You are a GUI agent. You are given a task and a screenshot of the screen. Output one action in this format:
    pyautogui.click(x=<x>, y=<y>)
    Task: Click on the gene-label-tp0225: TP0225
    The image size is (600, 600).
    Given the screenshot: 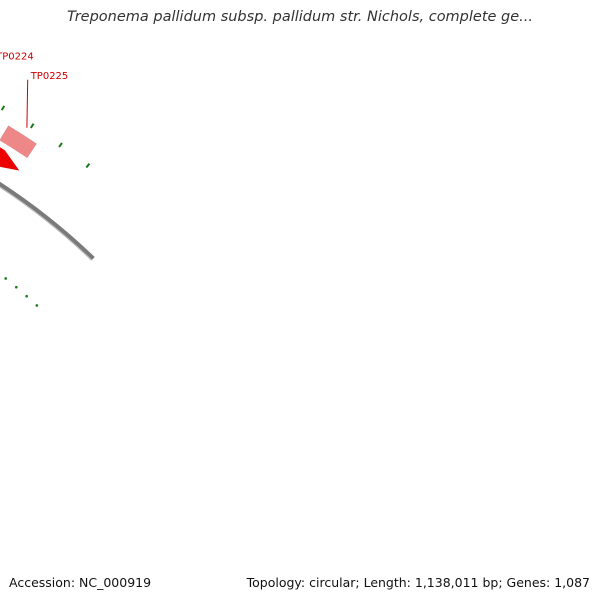 What is the action you would take?
    pyautogui.click(x=49, y=76)
    